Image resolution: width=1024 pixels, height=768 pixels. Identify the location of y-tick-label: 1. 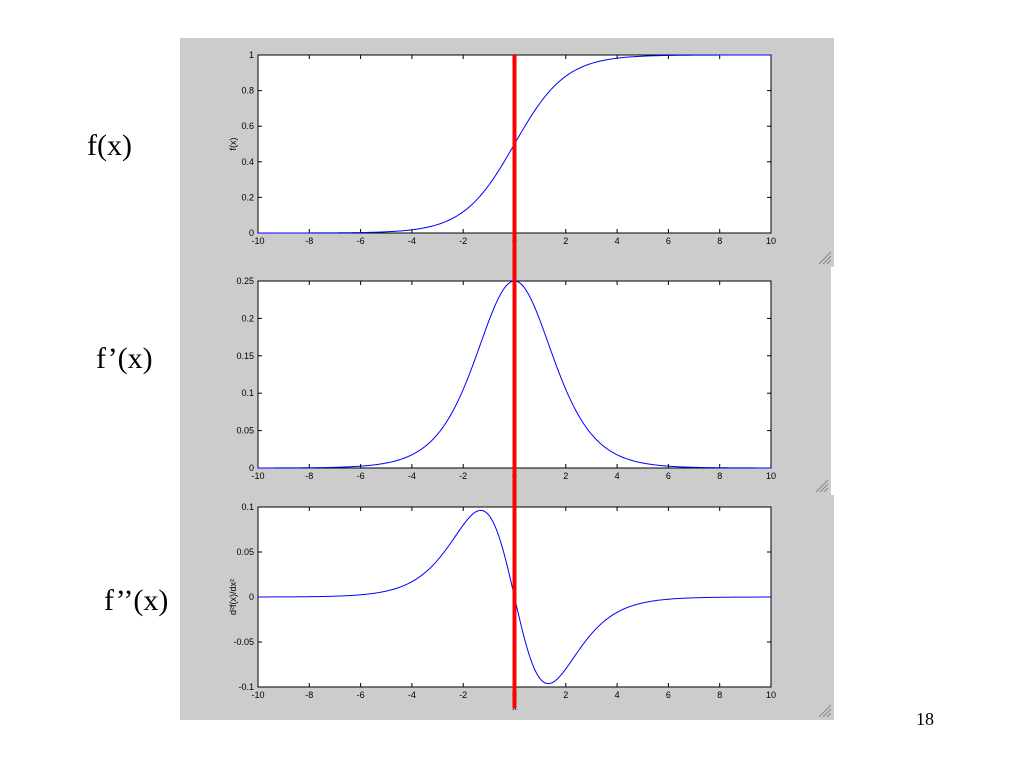
(251, 55).